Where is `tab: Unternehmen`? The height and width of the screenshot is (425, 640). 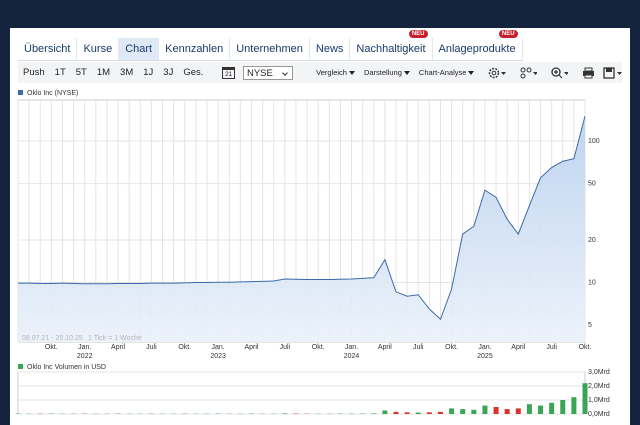 tab: Unternehmen is located at coordinates (270, 49).